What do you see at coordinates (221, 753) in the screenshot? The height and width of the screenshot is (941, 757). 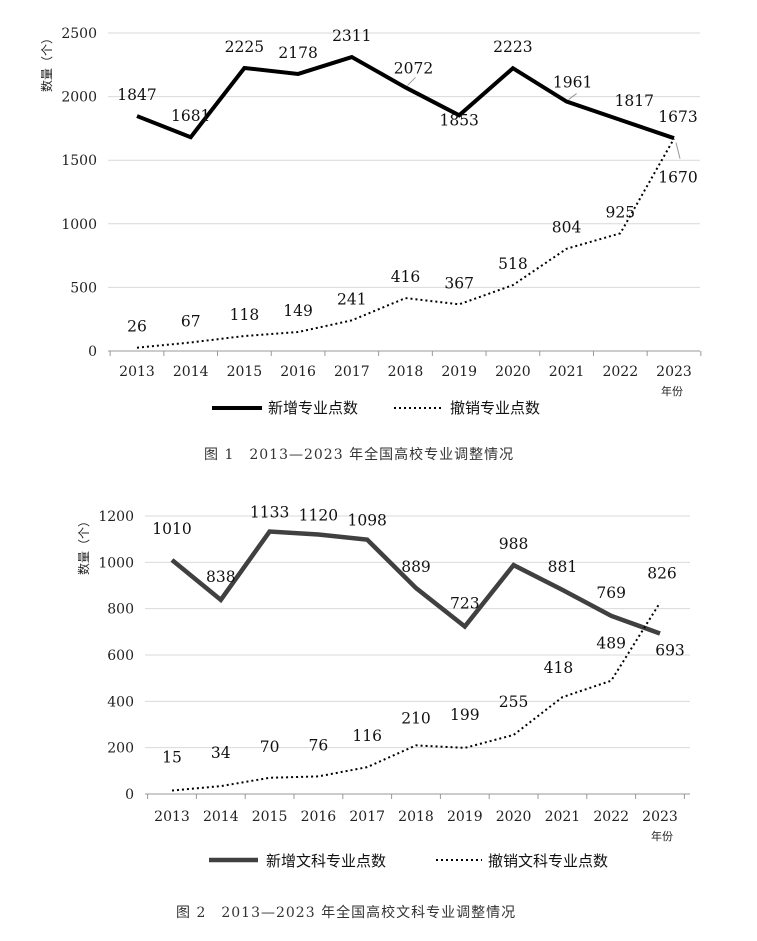 I see `data-label: 34` at bounding box center [221, 753].